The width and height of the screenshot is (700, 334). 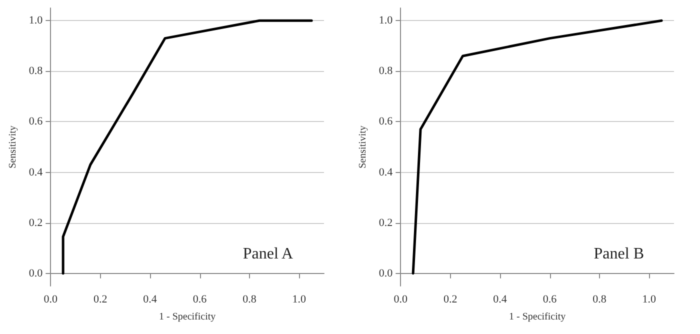 I want to click on annotation: Panel A, so click(x=268, y=254).